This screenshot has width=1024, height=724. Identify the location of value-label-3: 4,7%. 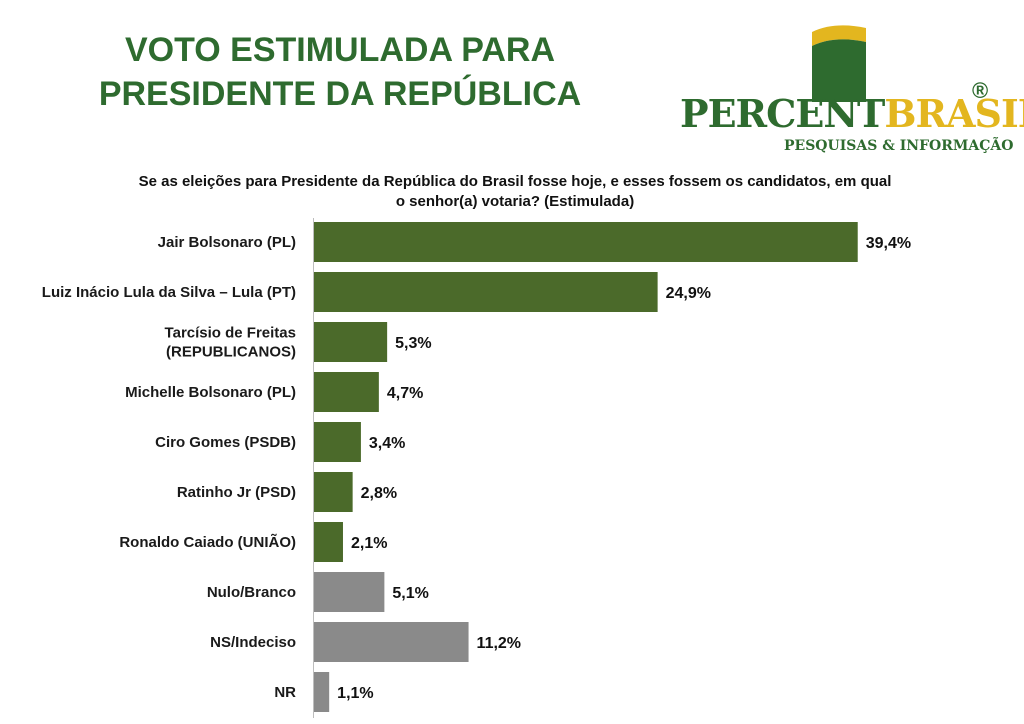
(405, 393).